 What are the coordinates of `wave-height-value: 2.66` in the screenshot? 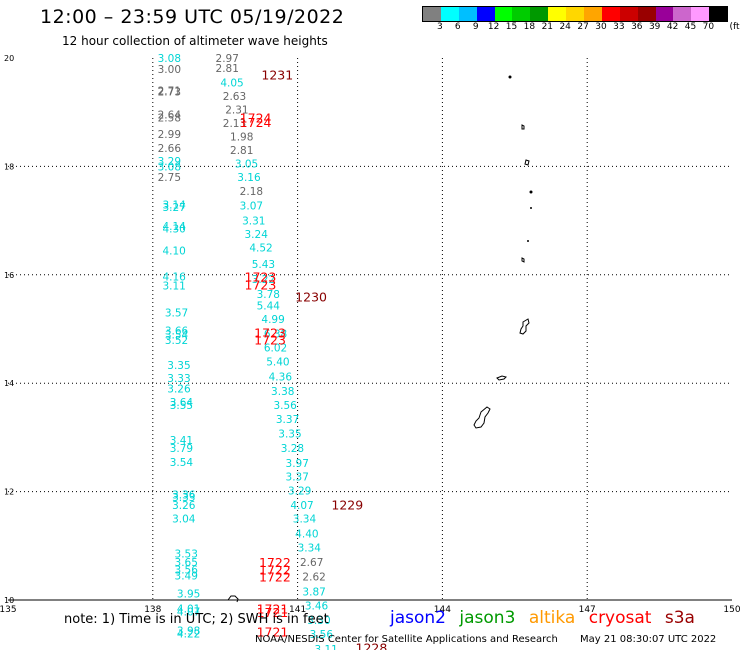 It's located at (170, 149).